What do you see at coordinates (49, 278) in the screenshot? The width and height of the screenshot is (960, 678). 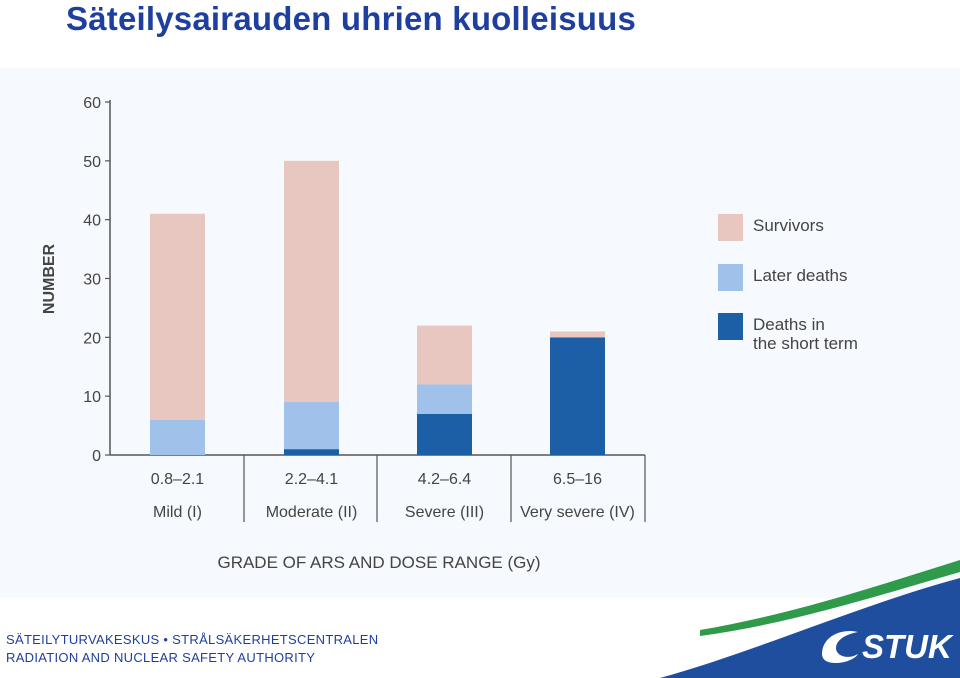 I see `y-axis-label: NUMBER` at bounding box center [49, 278].